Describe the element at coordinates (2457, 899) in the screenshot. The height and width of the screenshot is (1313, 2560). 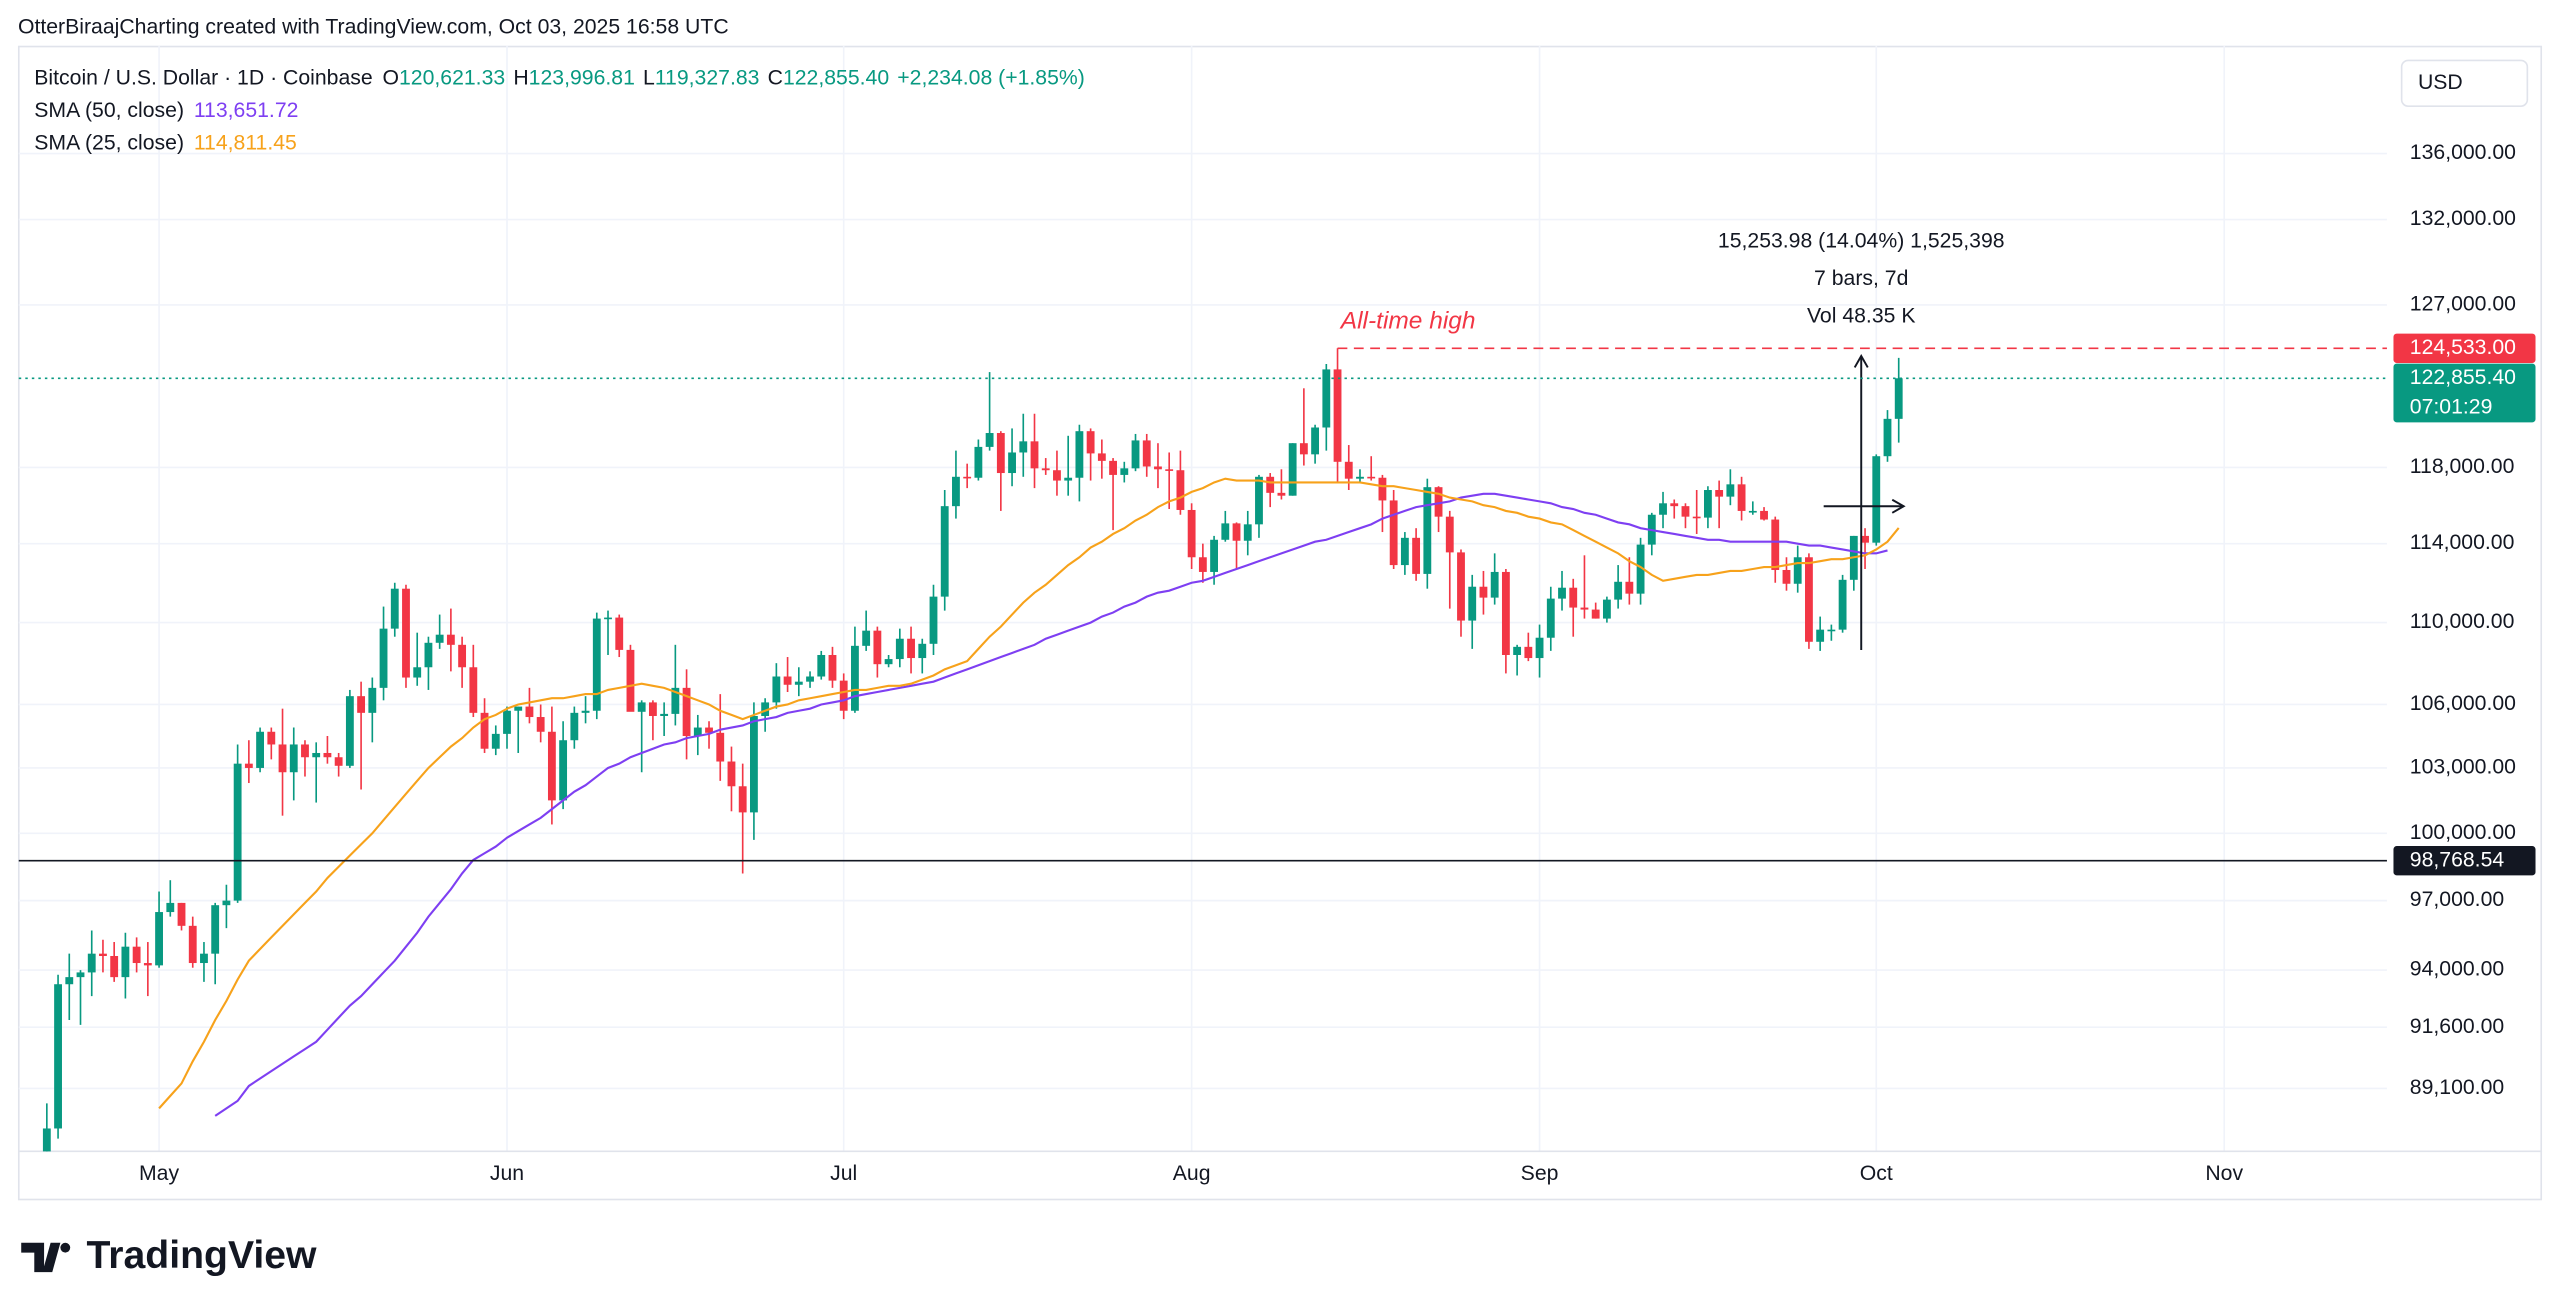
I see `y-tick-label: 97,000.00` at that location.